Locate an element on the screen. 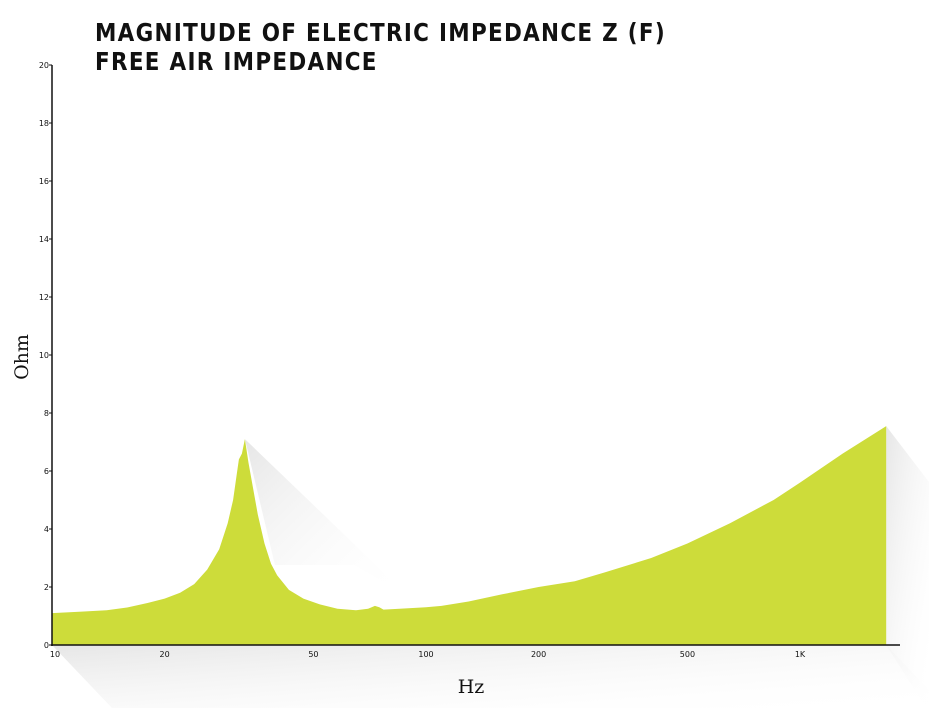 This screenshot has height=708, width=929. x-tick-labels: 10 20 50 100 200 500 1K is located at coordinates (428, 654).